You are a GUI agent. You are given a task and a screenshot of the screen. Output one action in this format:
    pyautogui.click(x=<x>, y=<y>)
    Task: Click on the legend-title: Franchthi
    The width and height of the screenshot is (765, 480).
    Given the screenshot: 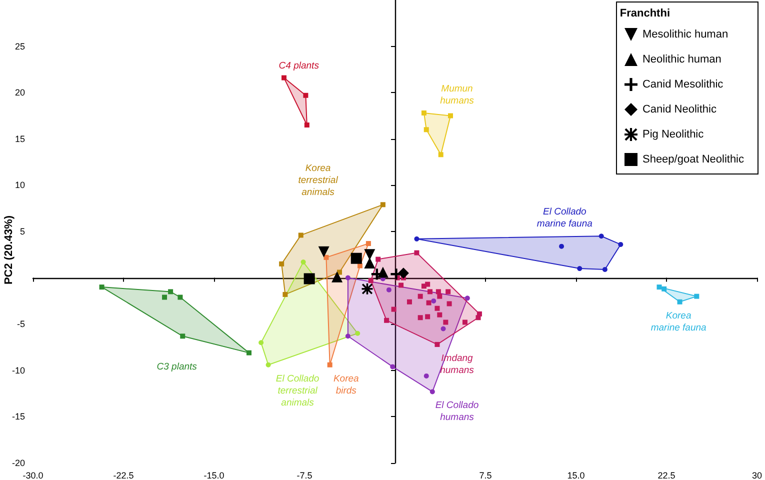 What is the action you would take?
    pyautogui.click(x=645, y=14)
    